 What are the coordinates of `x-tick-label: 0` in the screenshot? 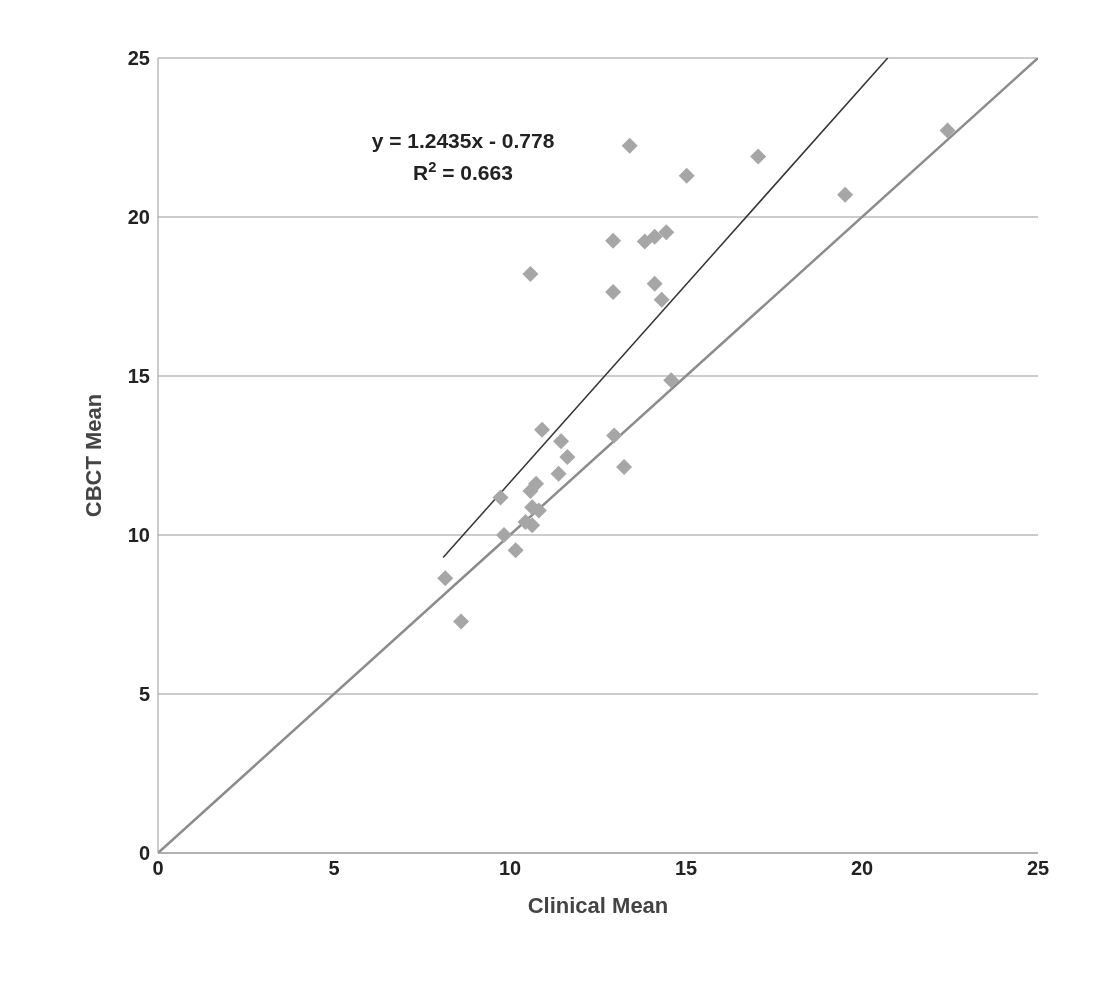 It's located at (158, 868).